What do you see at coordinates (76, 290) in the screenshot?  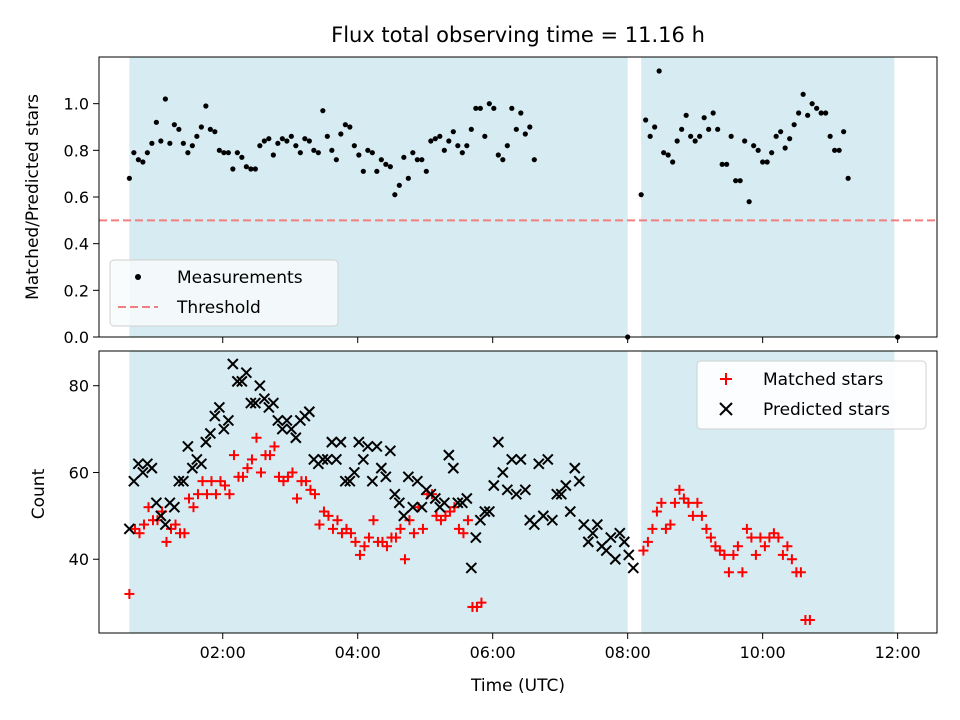 I see `y-tick-label: 0.2` at bounding box center [76, 290].